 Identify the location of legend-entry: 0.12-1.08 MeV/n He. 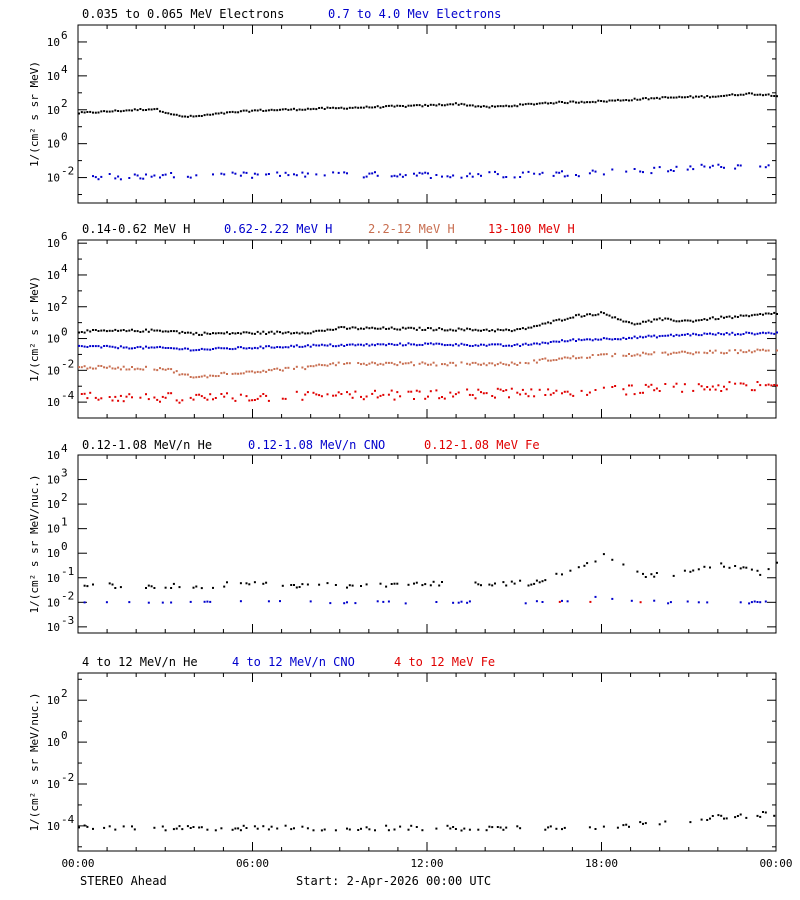
(147, 445).